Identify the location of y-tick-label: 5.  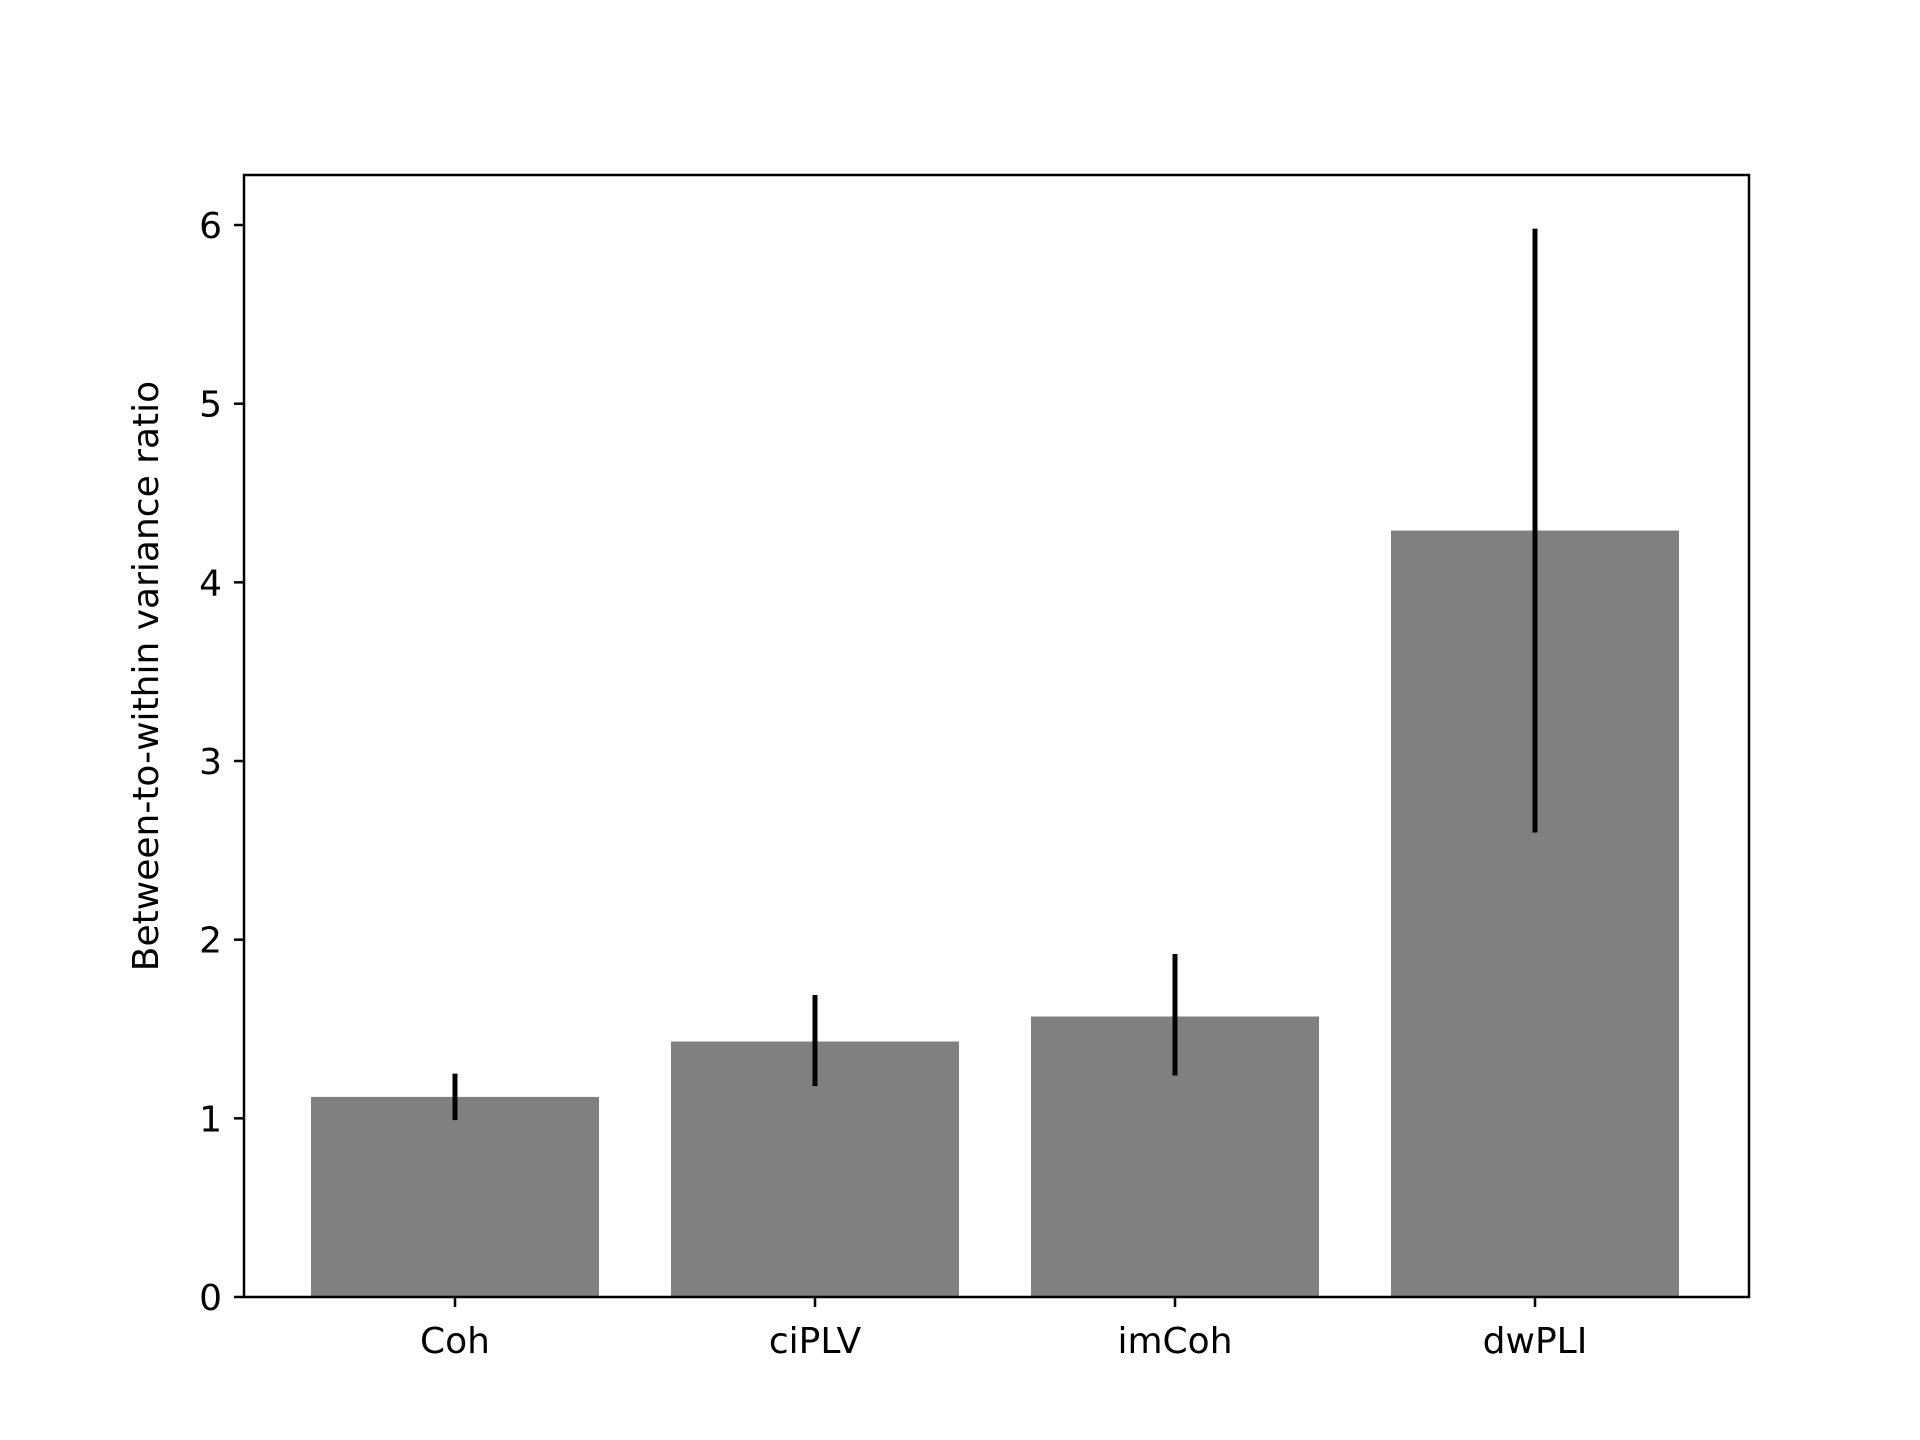
(210, 405).